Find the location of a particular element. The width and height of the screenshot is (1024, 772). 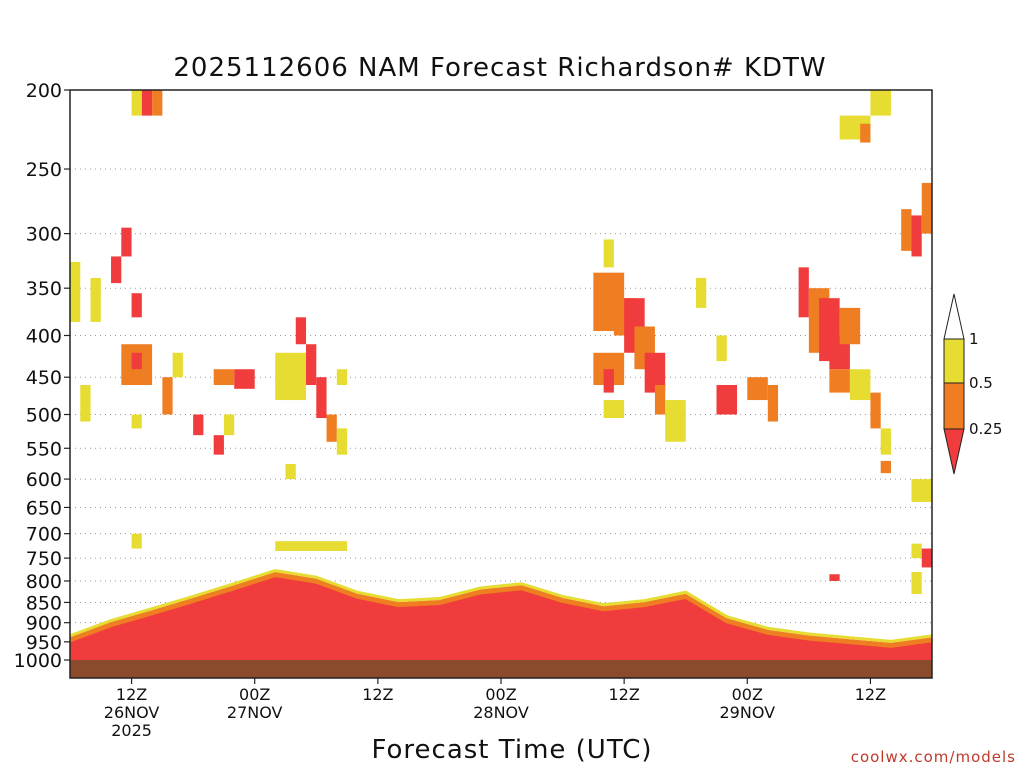

y-tick-label: 500 is located at coordinates (44, 416).